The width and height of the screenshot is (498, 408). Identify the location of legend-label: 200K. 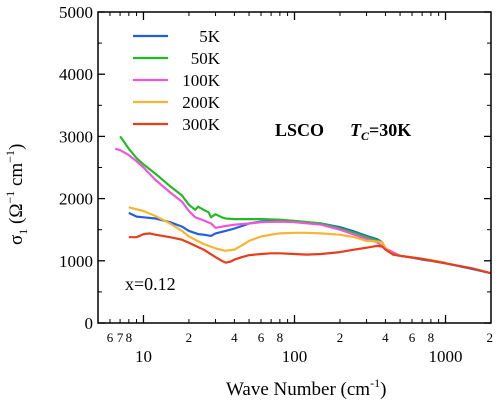
(201, 102).